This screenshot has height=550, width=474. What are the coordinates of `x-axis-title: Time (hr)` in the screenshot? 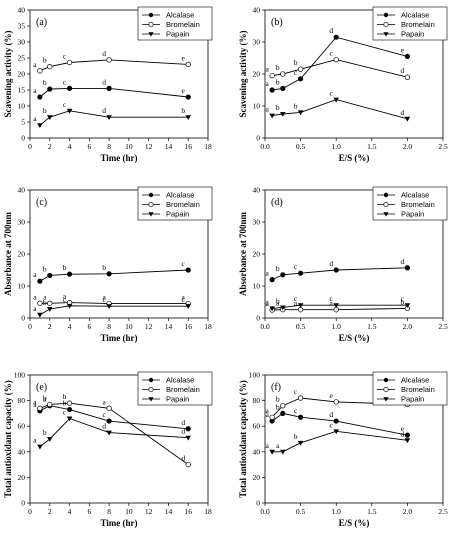 It's located at (118, 523).